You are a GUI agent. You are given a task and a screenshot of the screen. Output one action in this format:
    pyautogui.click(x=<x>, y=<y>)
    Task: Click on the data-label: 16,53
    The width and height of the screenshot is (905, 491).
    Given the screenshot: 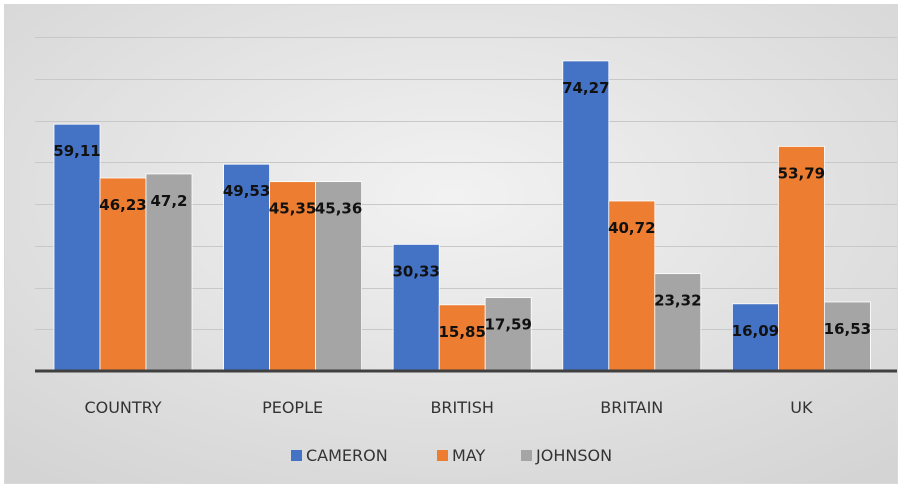 What is the action you would take?
    pyautogui.click(x=847, y=329)
    